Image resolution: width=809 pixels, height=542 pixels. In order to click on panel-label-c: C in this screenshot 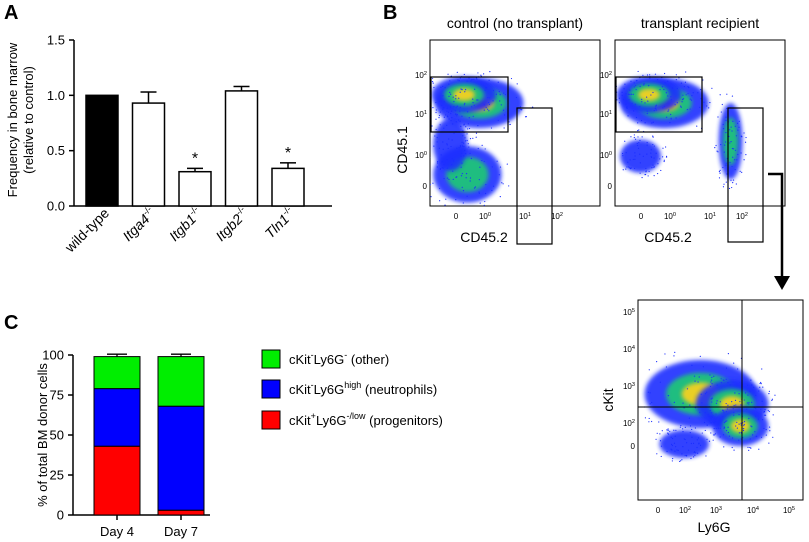, I will do `click(11, 323)`.